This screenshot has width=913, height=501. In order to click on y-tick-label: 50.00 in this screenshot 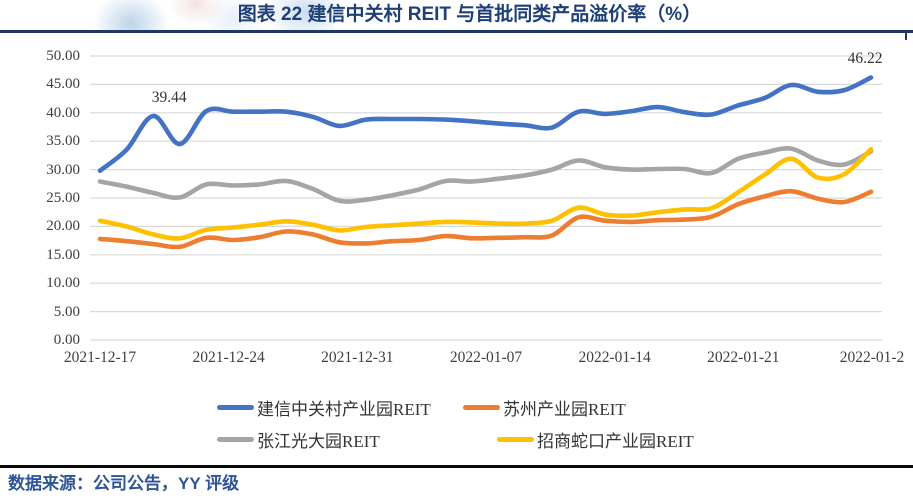, I will do `click(63, 56)`.